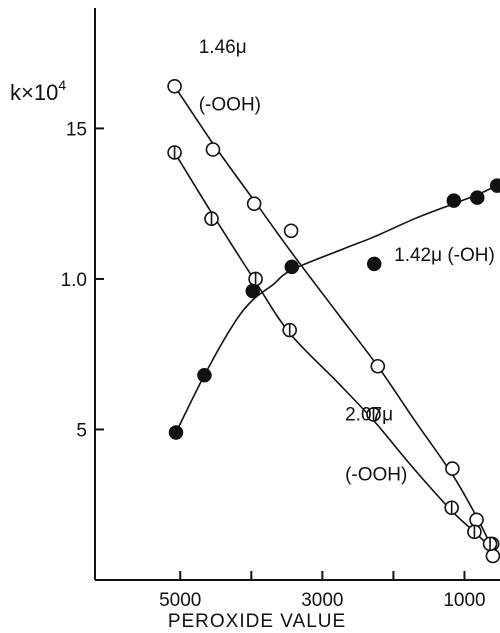  Describe the element at coordinates (81, 430) in the screenshot. I see `y-tick-label: 5` at that location.